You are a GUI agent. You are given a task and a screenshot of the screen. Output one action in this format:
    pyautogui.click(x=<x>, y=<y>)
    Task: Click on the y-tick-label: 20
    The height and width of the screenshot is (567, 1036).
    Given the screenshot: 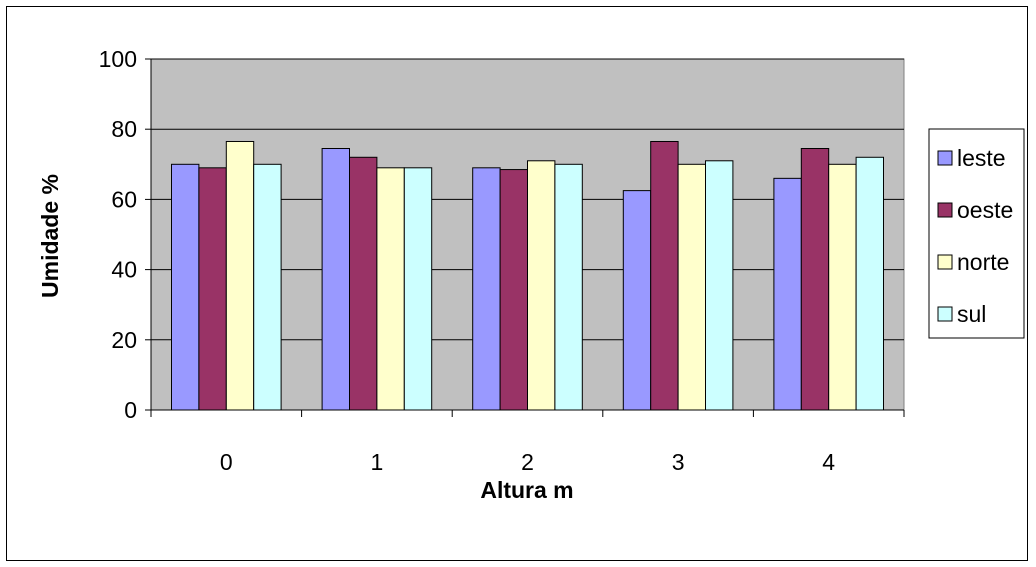 What is the action you would take?
    pyautogui.click(x=124, y=340)
    